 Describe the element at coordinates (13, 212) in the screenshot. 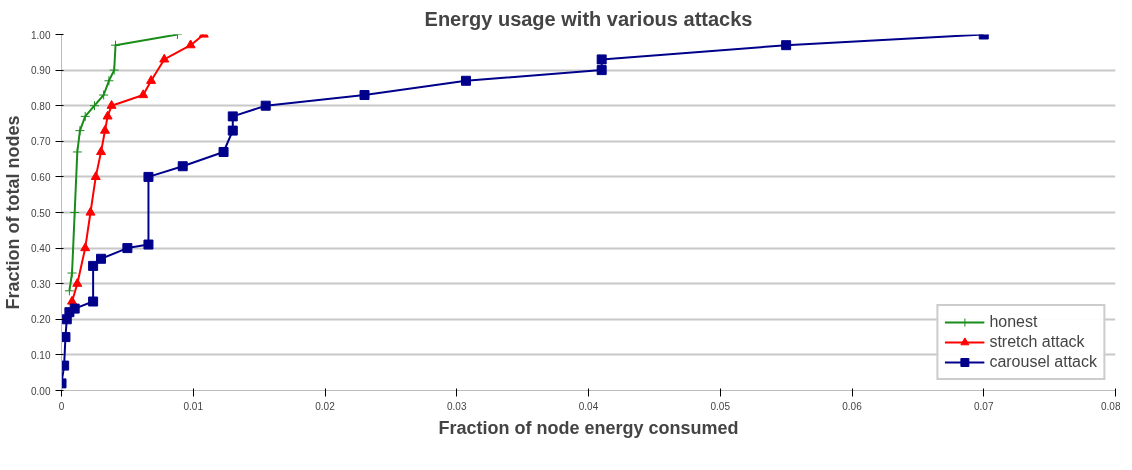

I see `y-axis-title: Fraction of total nodes` at that location.